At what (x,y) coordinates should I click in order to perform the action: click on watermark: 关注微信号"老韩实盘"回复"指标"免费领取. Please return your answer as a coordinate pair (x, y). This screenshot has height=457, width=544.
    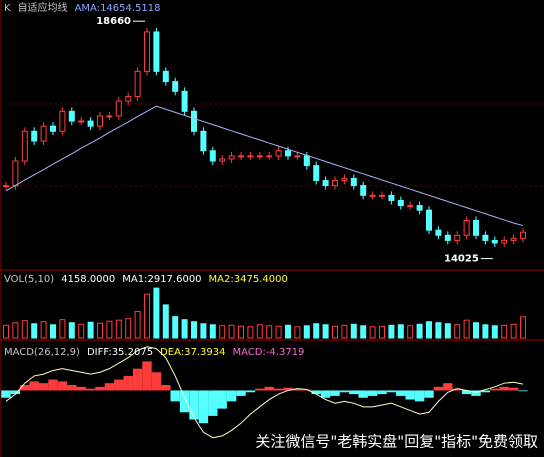
    Looking at the image, I should click on (396, 442).